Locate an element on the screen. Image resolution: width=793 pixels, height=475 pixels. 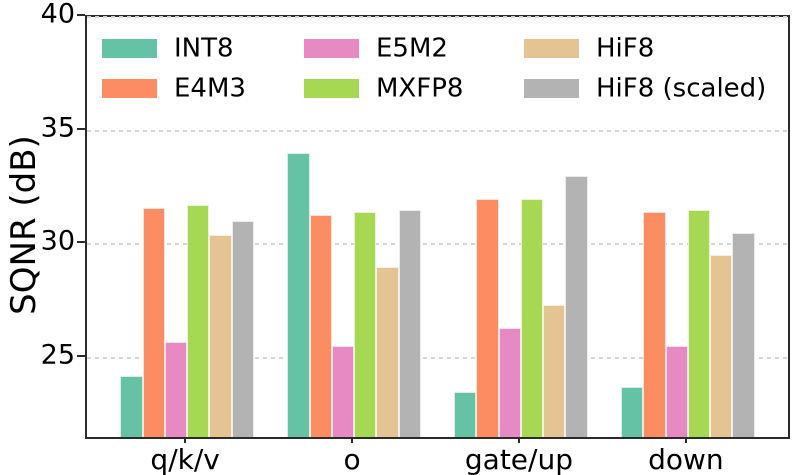
legend-label-mxfp8: MXFP8 is located at coordinates (420, 88).